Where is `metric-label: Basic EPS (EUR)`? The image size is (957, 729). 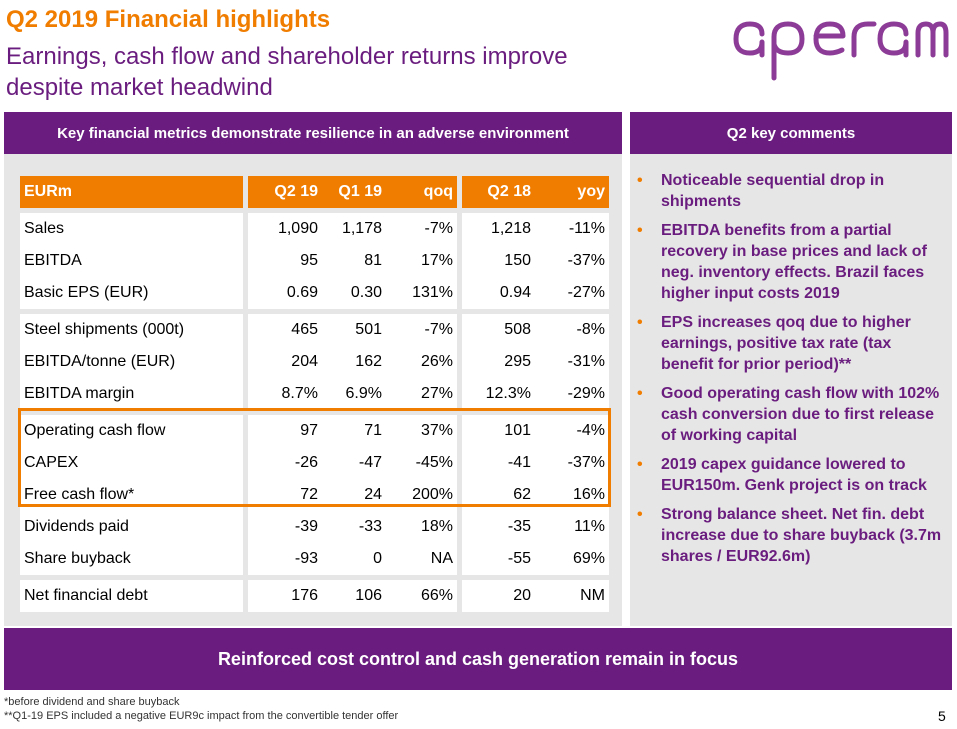
metric-label: Basic EPS (EUR) is located at coordinates (131, 293).